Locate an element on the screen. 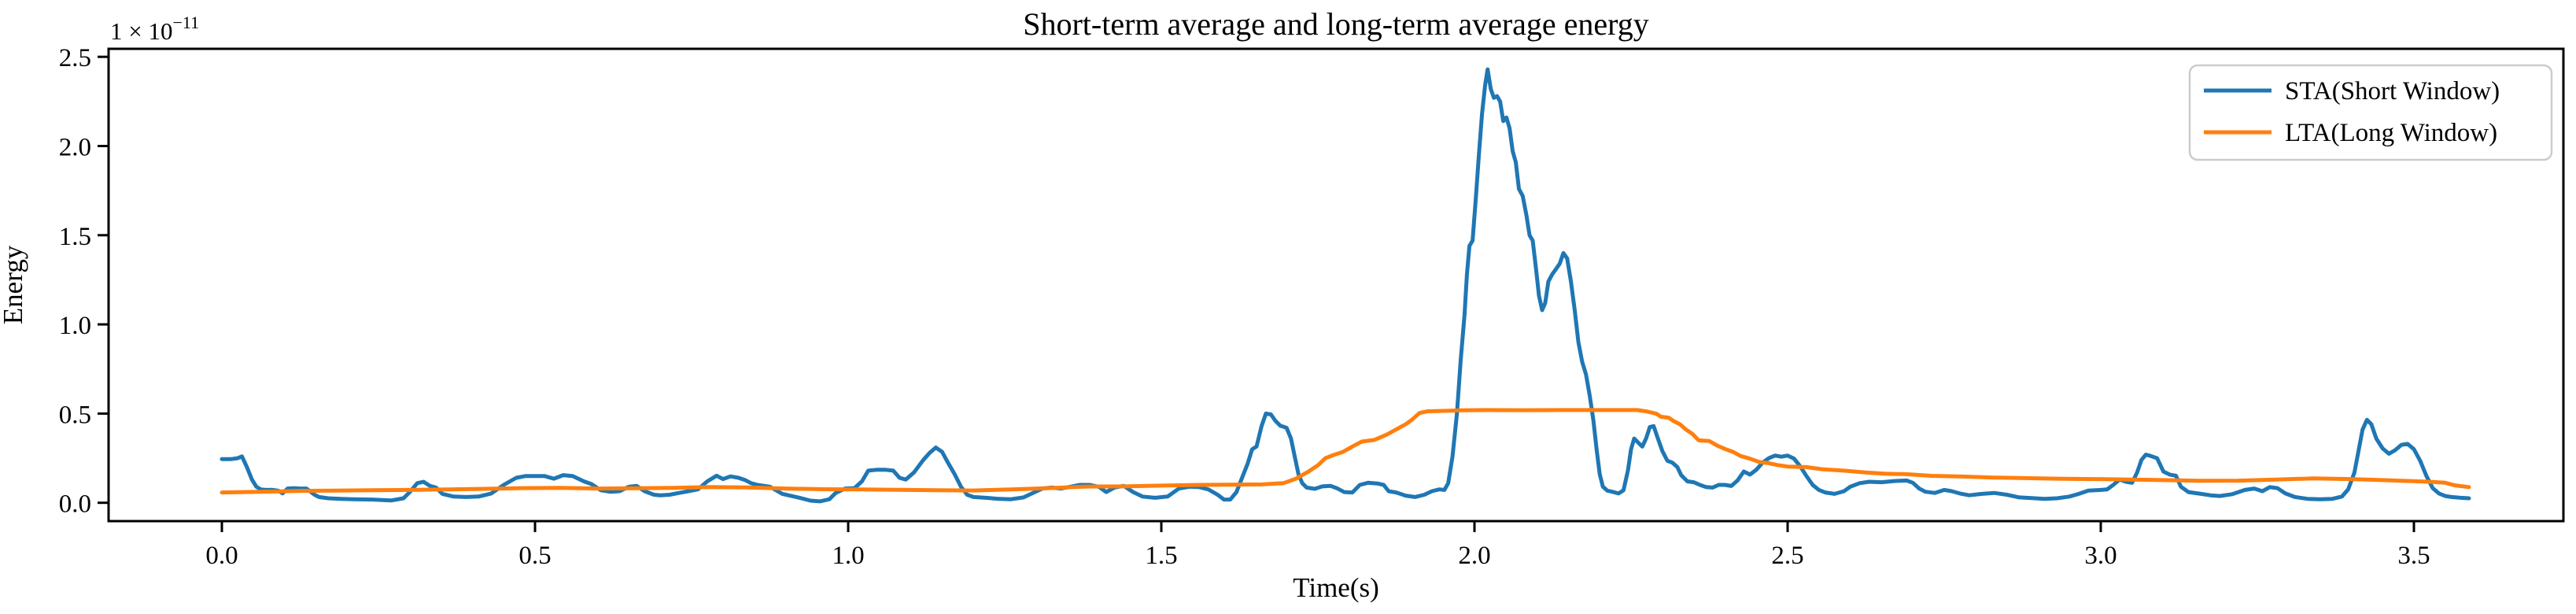 The width and height of the screenshot is (2576, 614). y-tick-label: 1.5 is located at coordinates (75, 237).